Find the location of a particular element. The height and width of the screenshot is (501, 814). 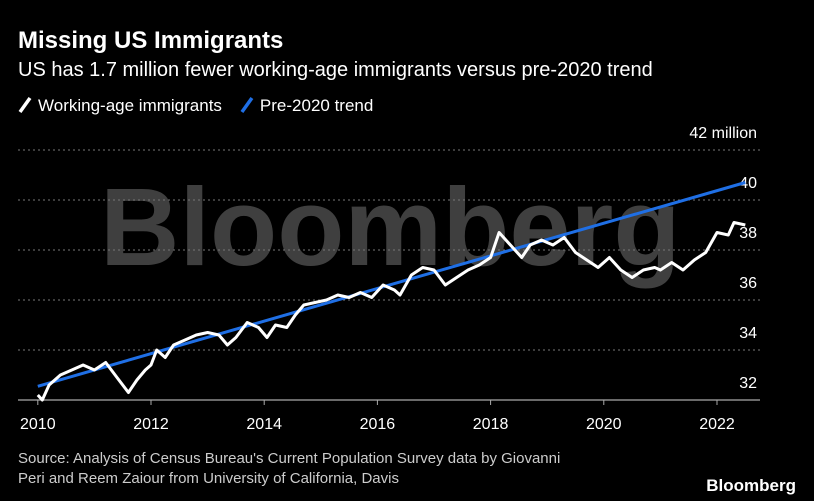

x-tick-label: 2012 is located at coordinates (151, 424).